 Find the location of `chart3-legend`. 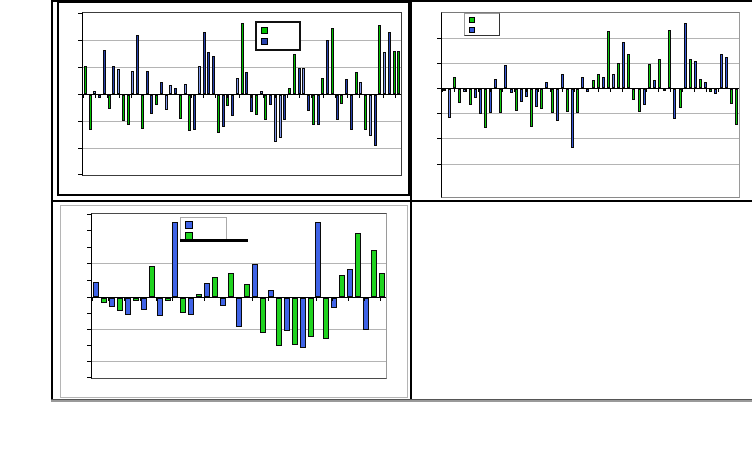

chart3-legend is located at coordinates (203, 229).